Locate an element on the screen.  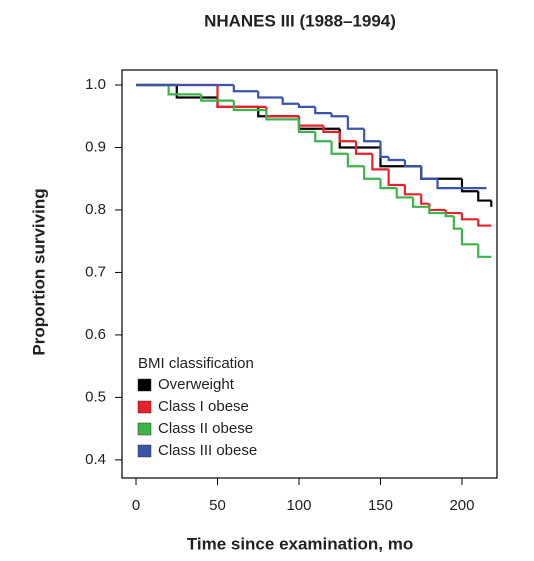
x-tick-label: 0 is located at coordinates (136, 505).